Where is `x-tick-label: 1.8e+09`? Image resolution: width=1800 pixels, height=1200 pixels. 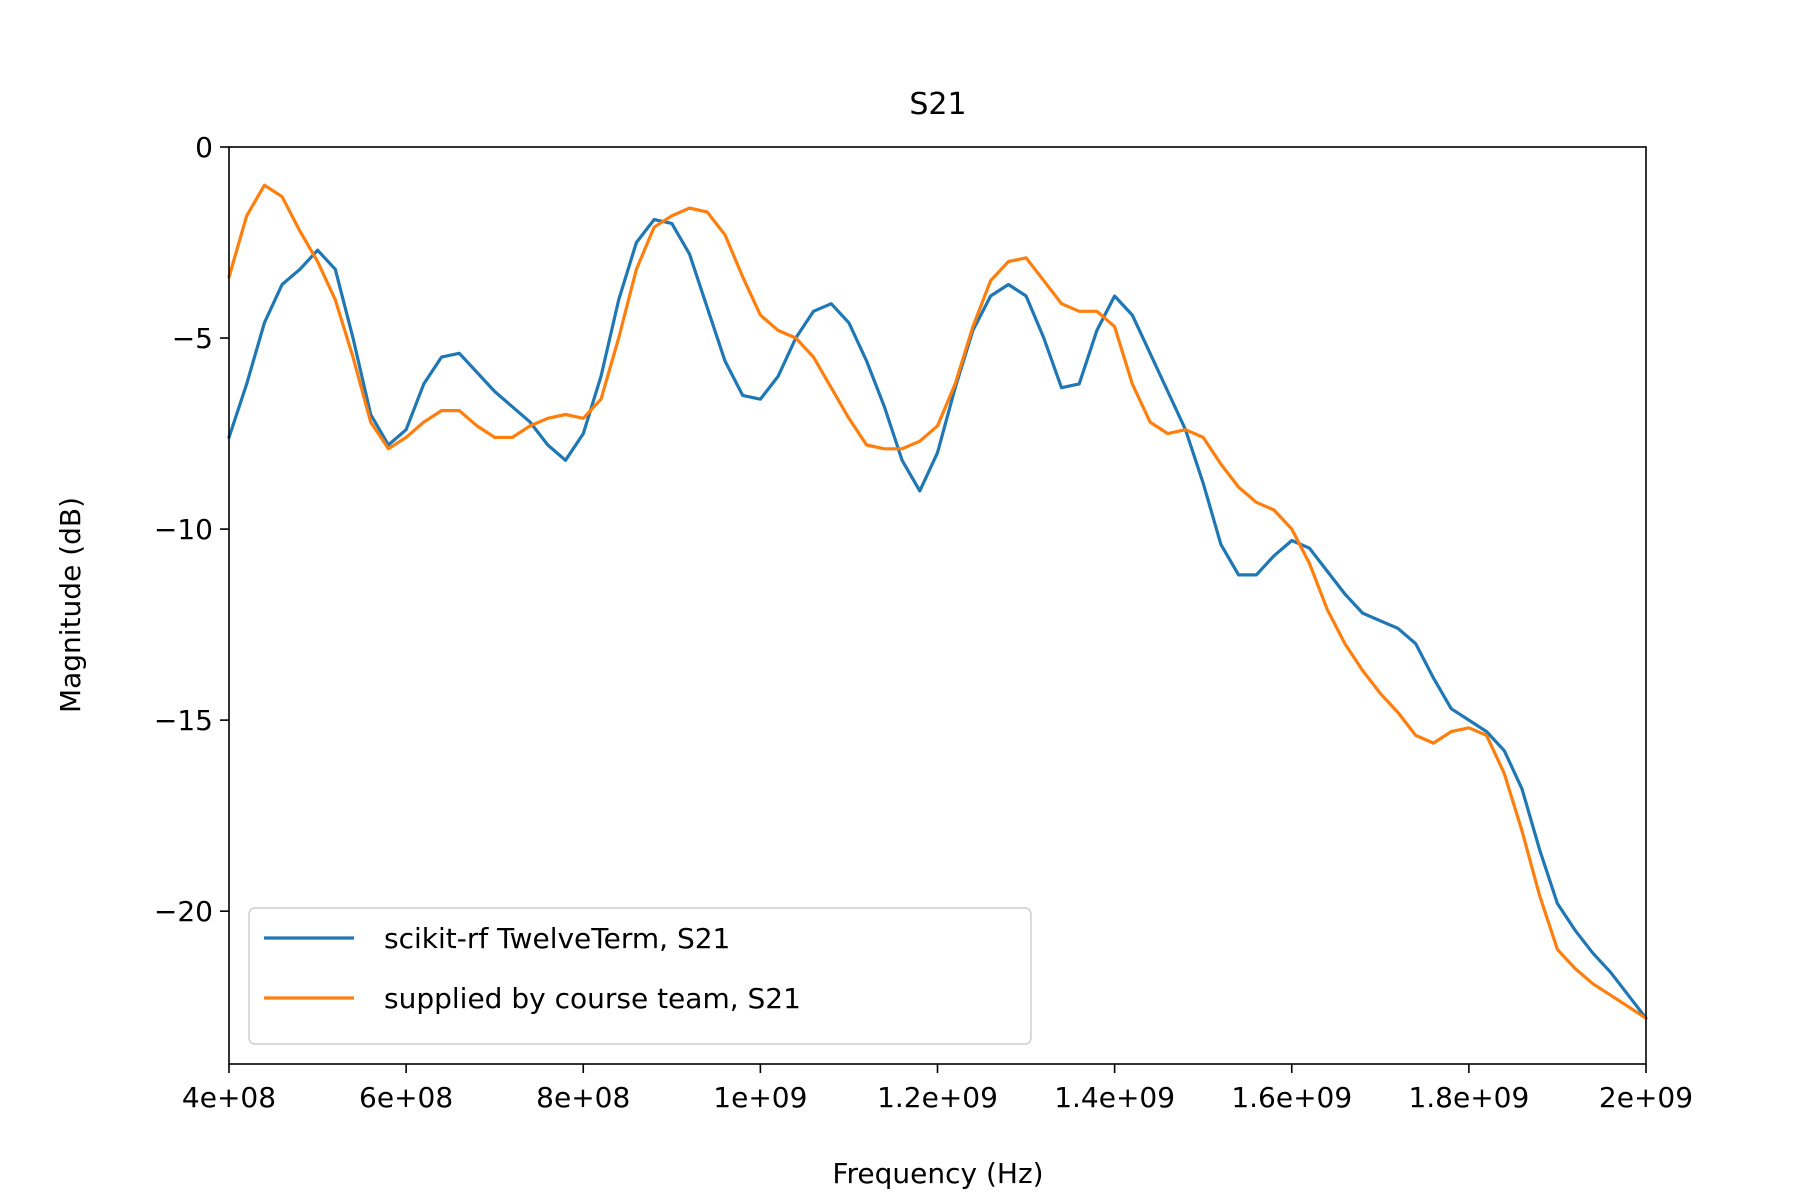
x-tick-label: 1.8e+09 is located at coordinates (1468, 1097).